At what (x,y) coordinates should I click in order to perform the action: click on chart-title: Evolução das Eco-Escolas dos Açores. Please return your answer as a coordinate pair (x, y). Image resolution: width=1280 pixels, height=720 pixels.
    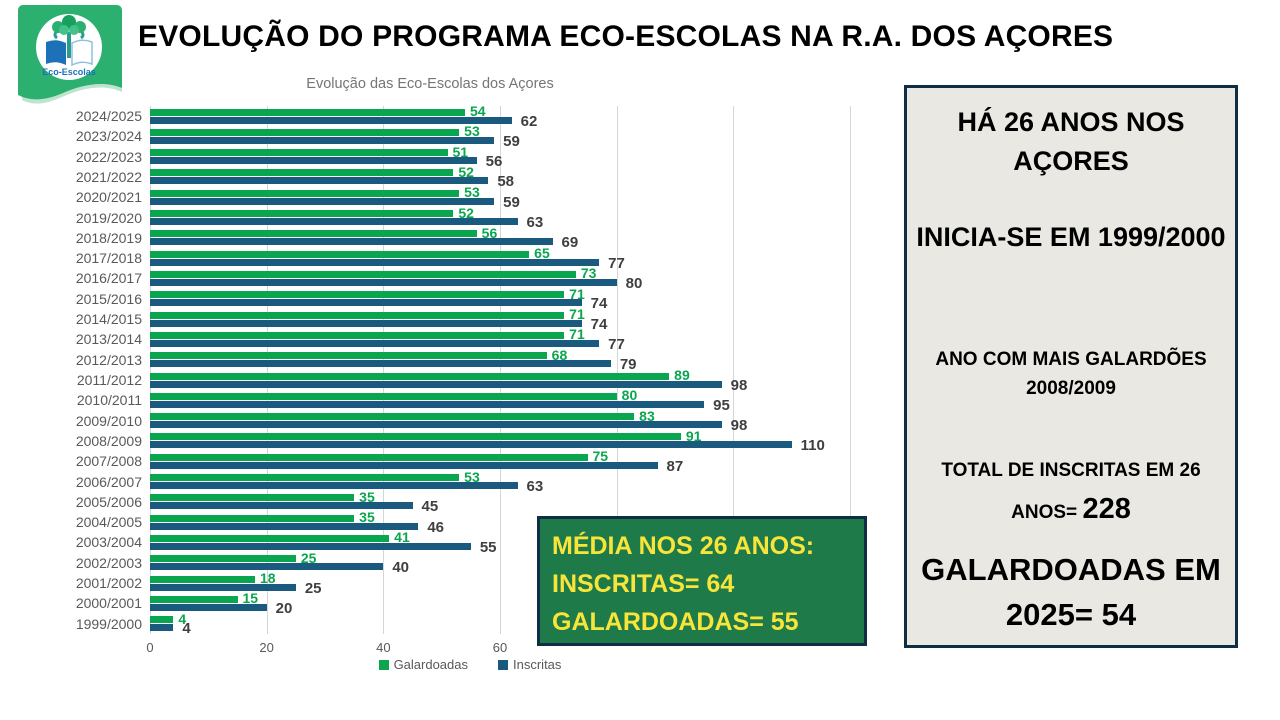
    Looking at the image, I should click on (430, 84).